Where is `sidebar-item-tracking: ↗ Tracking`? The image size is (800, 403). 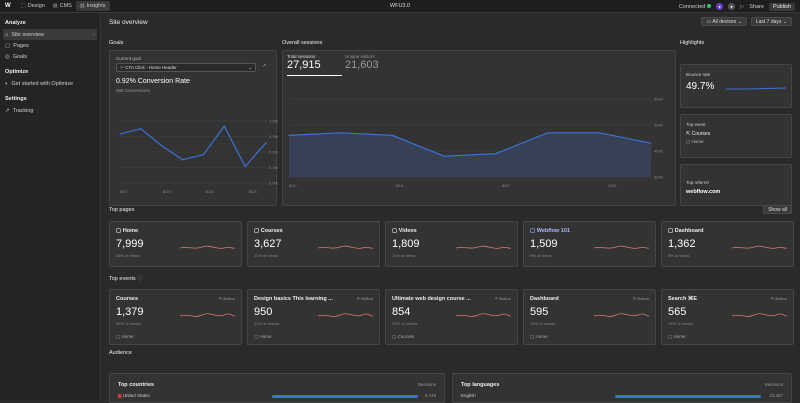 sidebar-item-tracking: ↗ Tracking is located at coordinates (50, 110).